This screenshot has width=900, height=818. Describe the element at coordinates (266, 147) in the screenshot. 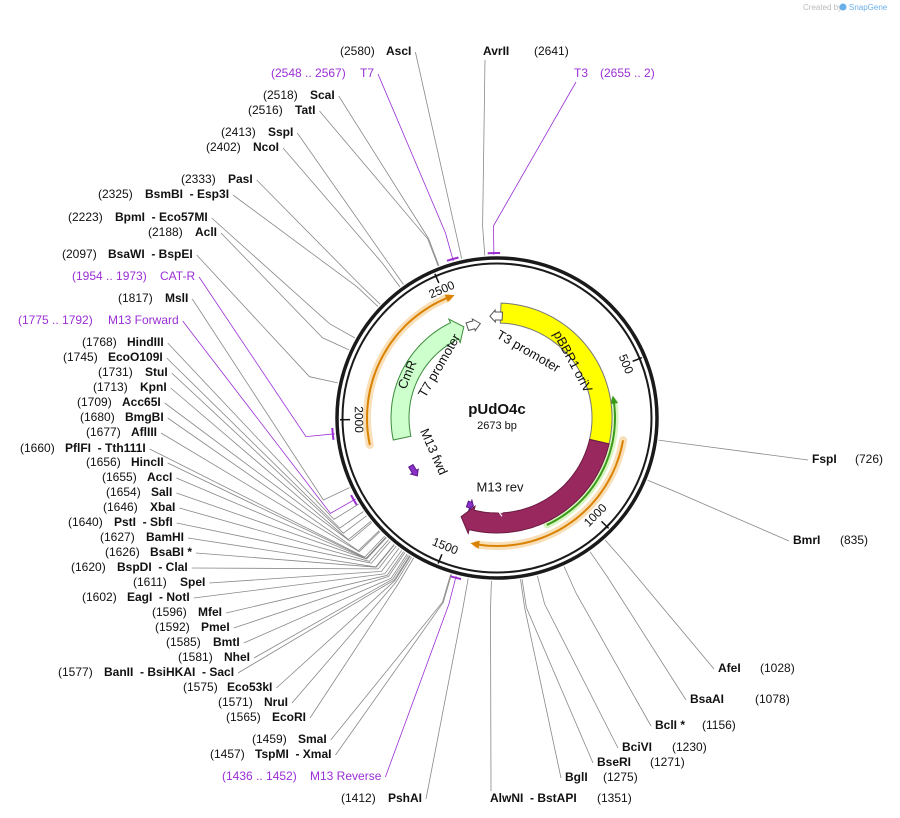

I see `site-name: NcoI` at that location.